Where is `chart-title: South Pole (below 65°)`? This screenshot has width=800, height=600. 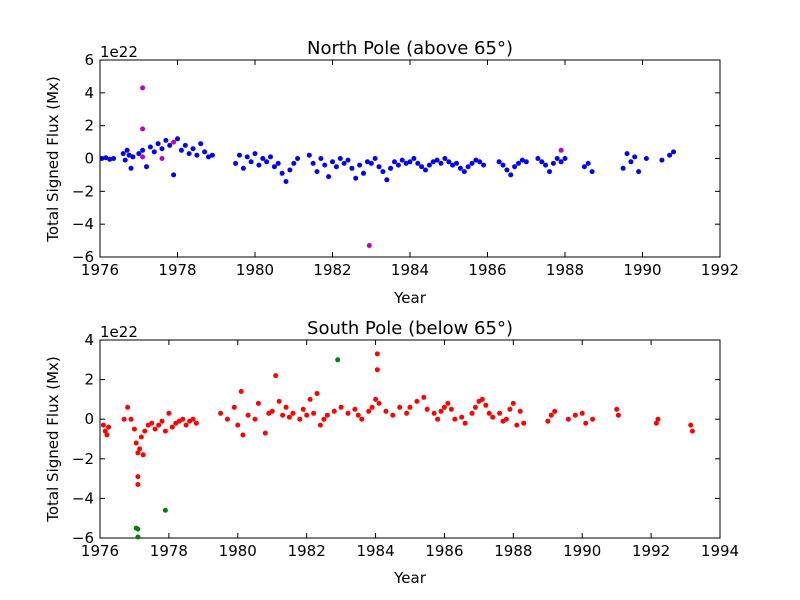 chart-title: South Pole (below 65°) is located at coordinates (410, 328).